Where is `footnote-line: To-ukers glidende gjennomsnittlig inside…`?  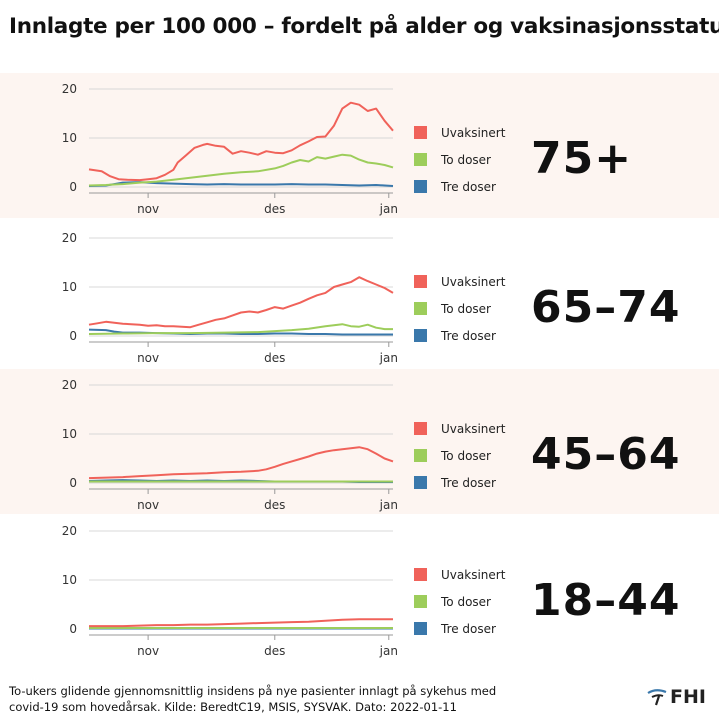 footnote-line: To-ukers glidende gjennomsnittlig inside… is located at coordinates (253, 691).